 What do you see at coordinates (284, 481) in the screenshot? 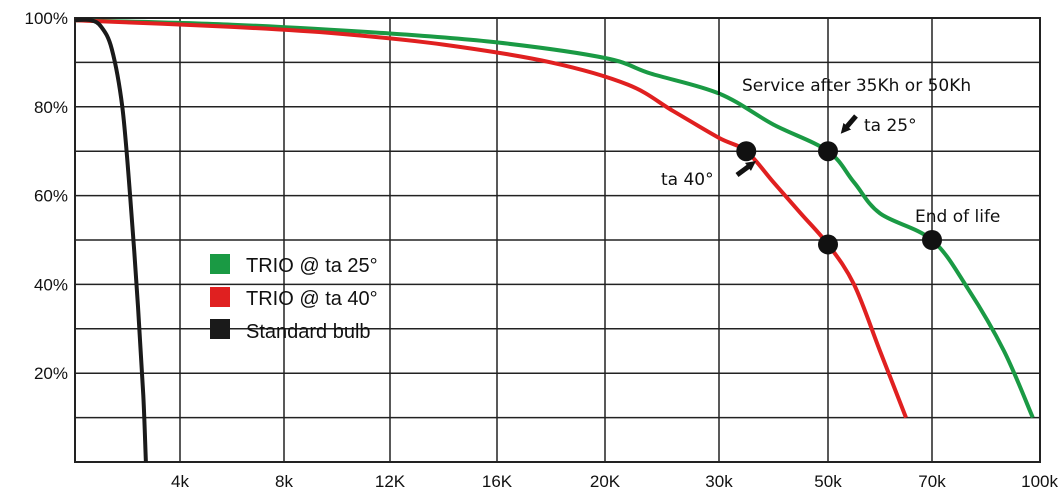
I see `x-tick-label: 8k` at bounding box center [284, 481].